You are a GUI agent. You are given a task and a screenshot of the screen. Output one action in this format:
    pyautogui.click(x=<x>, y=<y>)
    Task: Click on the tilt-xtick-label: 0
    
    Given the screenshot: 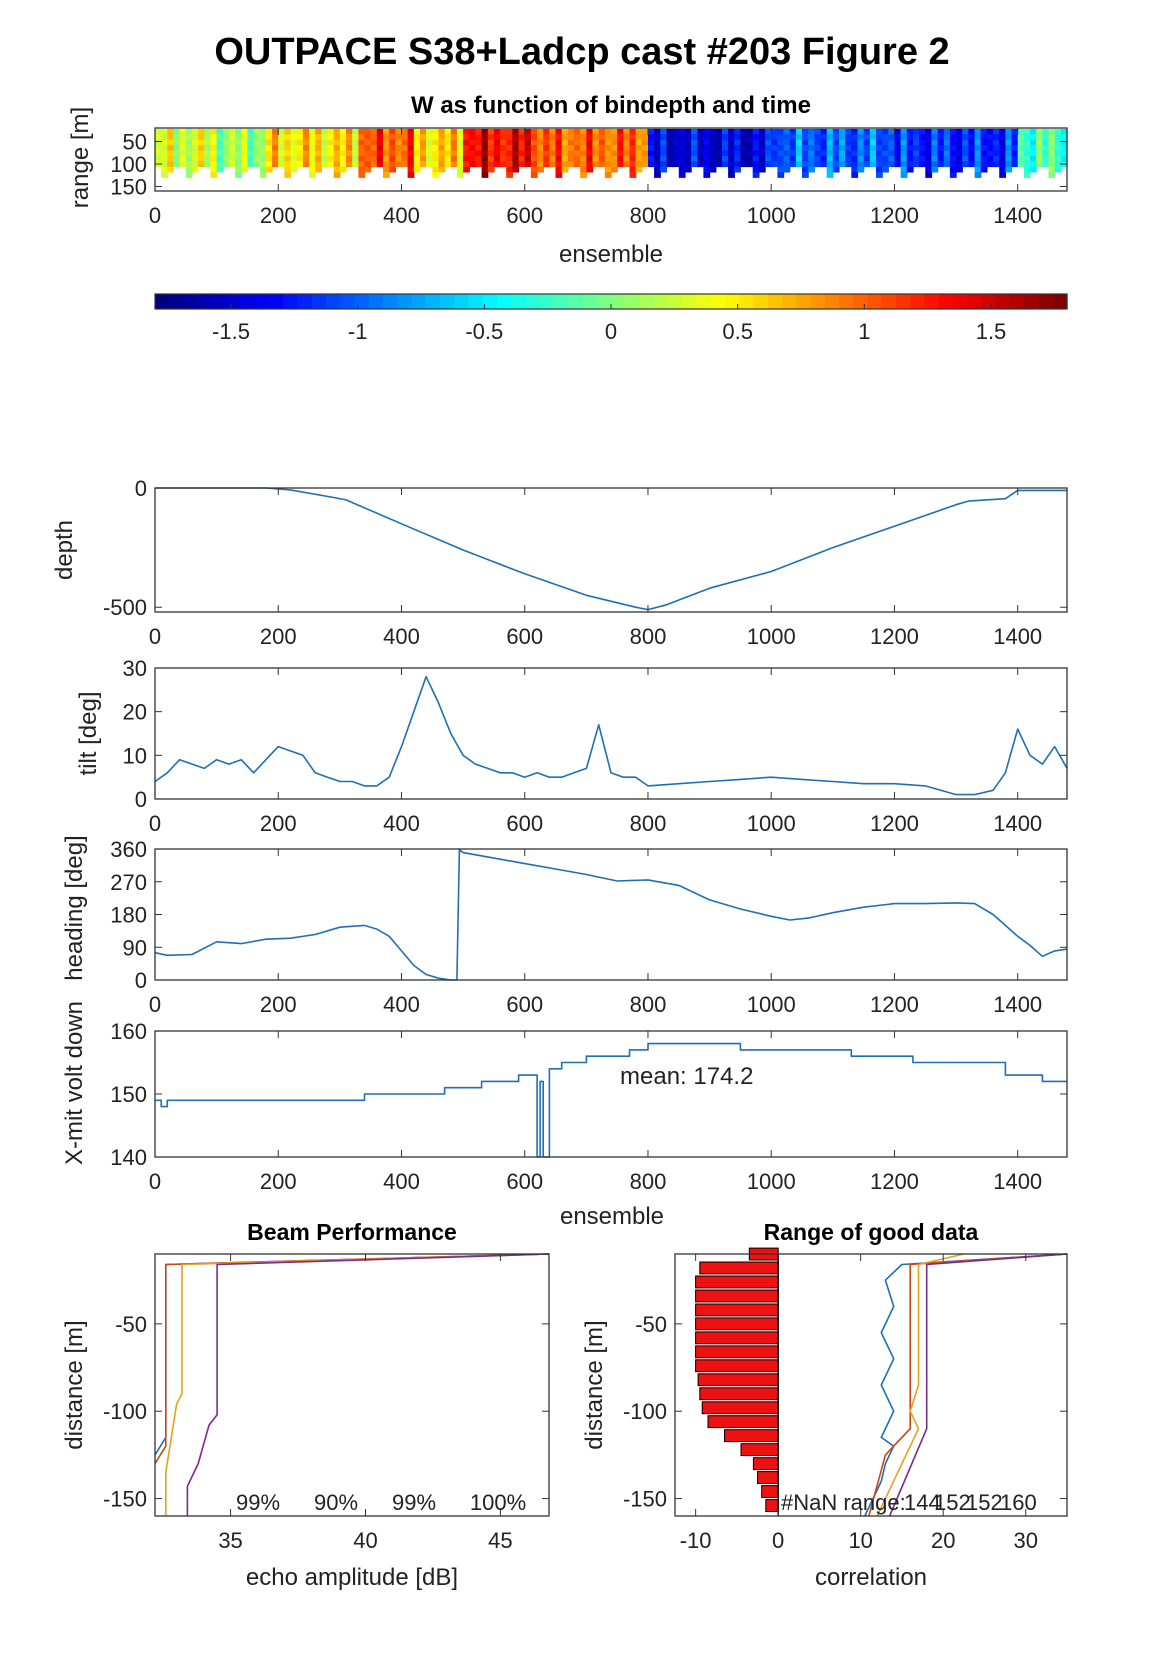 What is the action you would take?
    pyautogui.click(x=155, y=823)
    